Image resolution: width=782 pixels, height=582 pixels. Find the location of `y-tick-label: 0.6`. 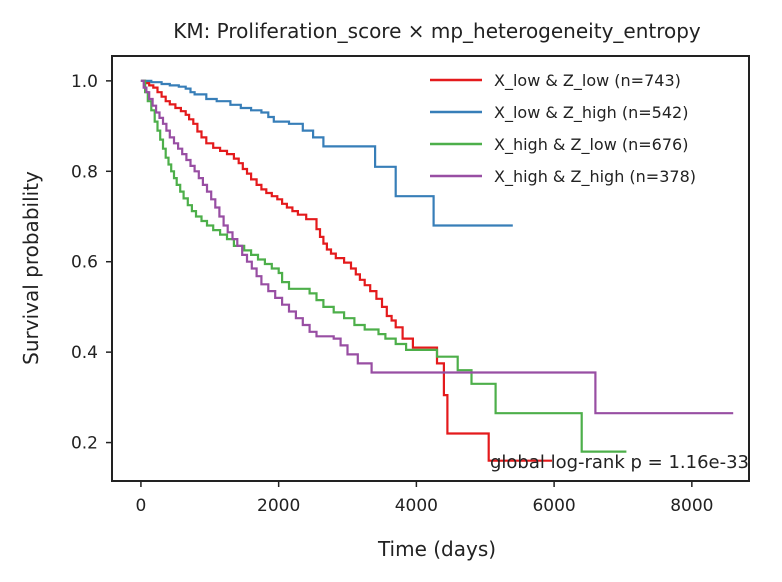

y-tick-label: 0.6 is located at coordinates (84, 263).